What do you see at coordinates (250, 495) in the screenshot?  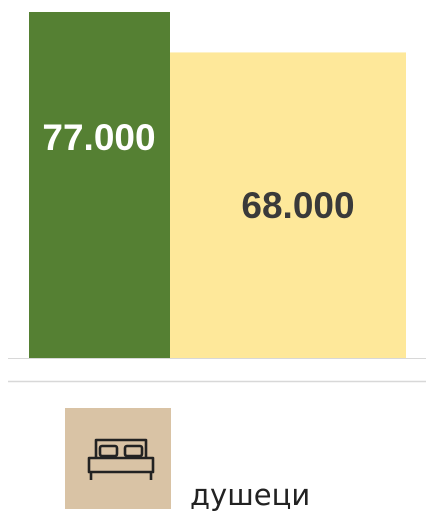 I see `caption: душеци` at bounding box center [250, 495].